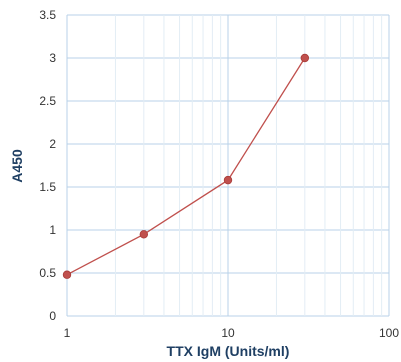 This screenshot has height=362, width=401. Describe the element at coordinates (17, 166) in the screenshot. I see `y-axis-title: A450` at that location.